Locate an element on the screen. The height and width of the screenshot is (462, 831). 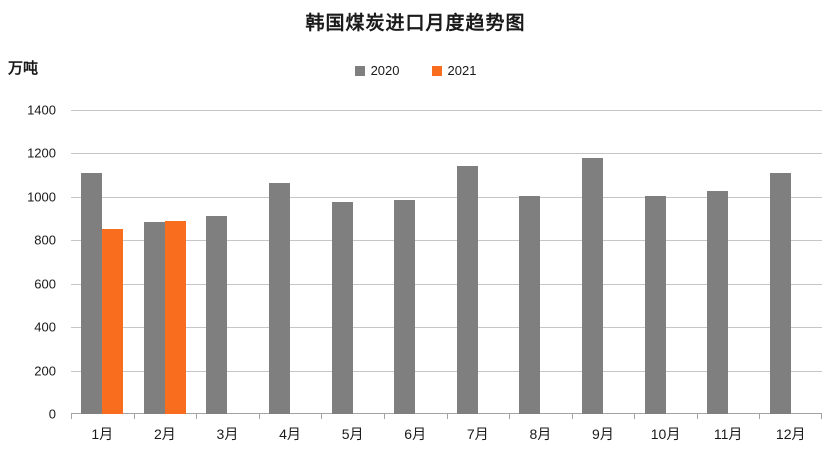
bar-2020-12月 is located at coordinates (780, 293).